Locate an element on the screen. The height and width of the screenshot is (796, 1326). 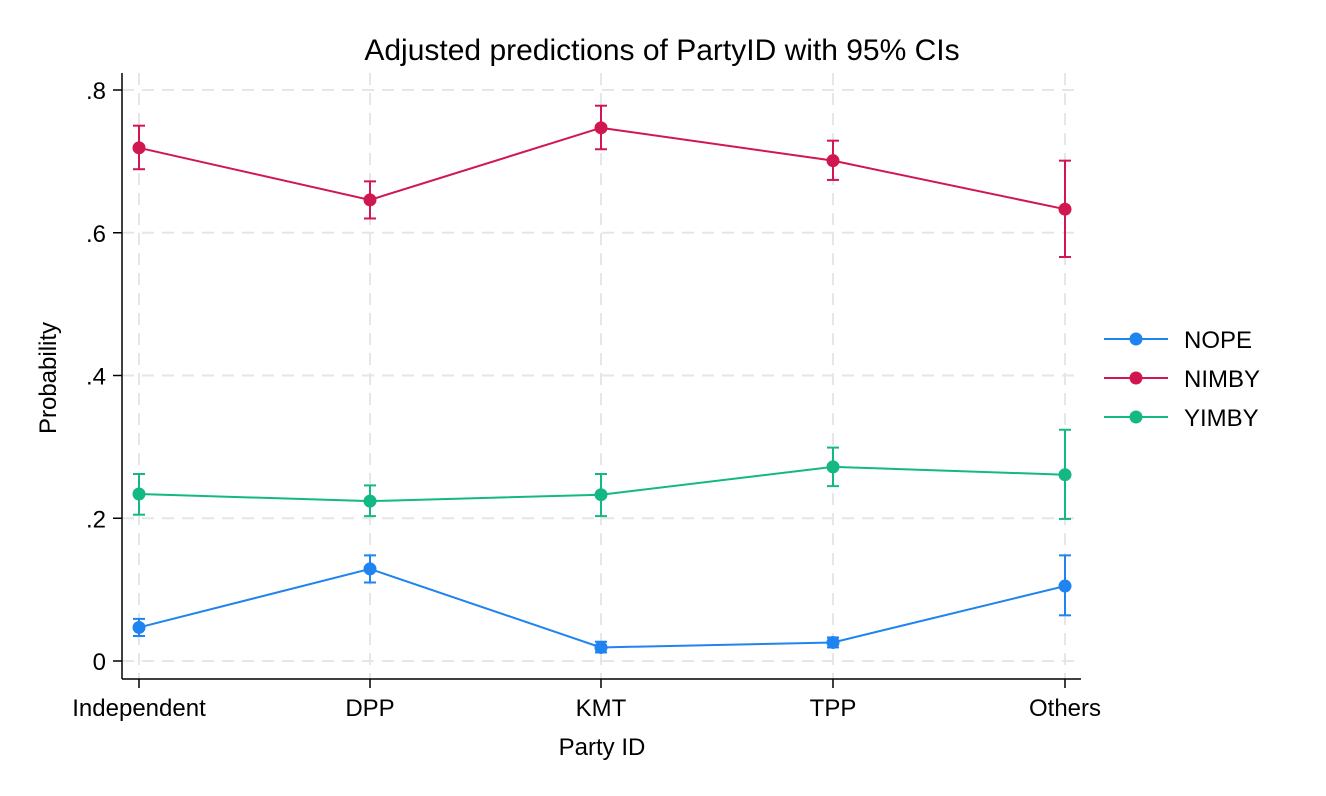
x-axis-title: Party ID is located at coordinates (602, 747).